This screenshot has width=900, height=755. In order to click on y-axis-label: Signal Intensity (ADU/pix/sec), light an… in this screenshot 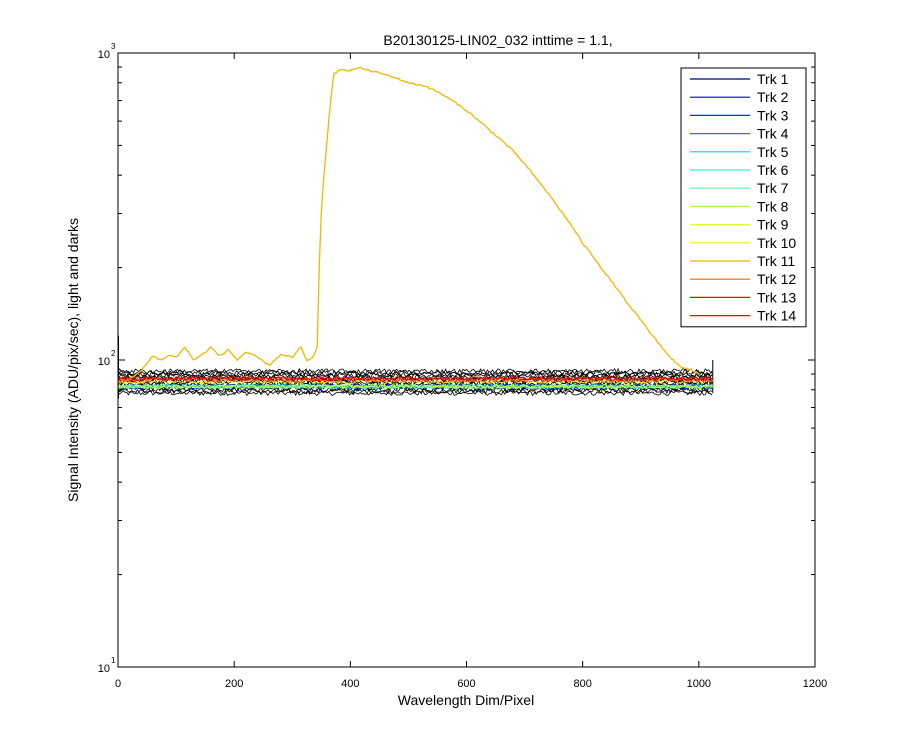, I will do `click(73, 360)`.